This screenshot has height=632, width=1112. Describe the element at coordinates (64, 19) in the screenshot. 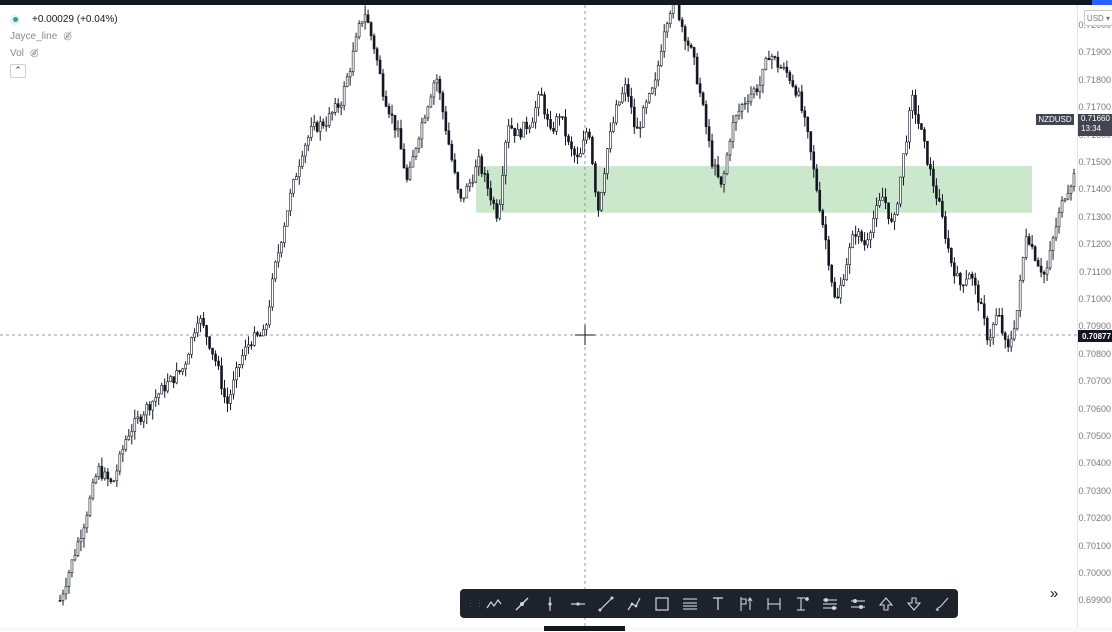

I see `legend-change-row: +0.00029 (+0.04%)` at that location.